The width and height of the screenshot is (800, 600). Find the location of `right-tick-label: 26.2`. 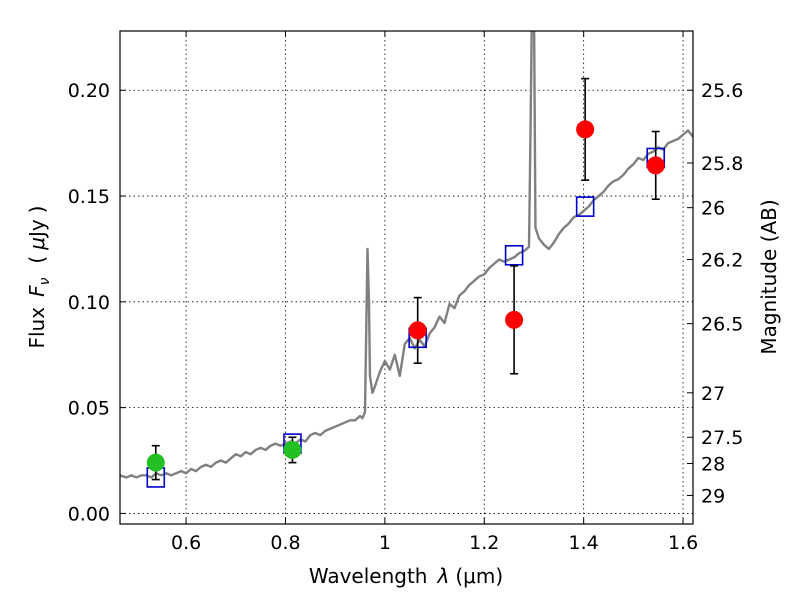

right-tick-label: 26.2 is located at coordinates (722, 261).